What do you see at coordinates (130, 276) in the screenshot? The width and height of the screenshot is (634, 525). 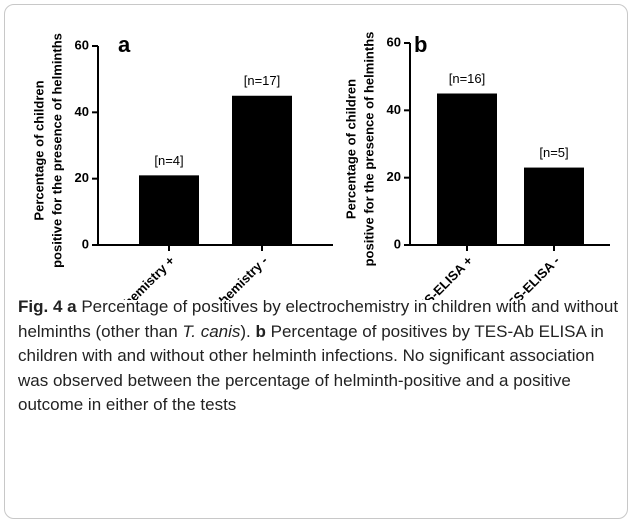 I see `x-tick-label: Electrochemistry +` at bounding box center [130, 276].